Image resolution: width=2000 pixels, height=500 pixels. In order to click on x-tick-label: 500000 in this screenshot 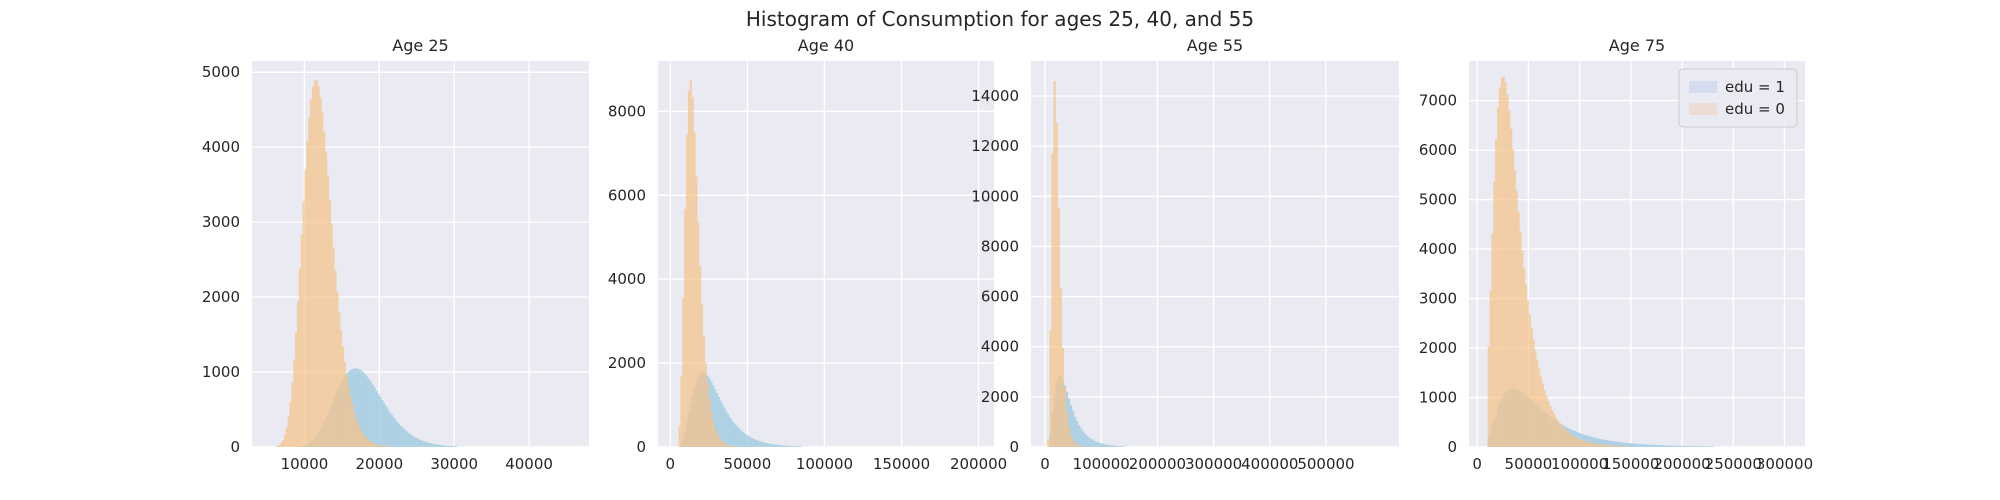, I will do `click(1325, 464)`.